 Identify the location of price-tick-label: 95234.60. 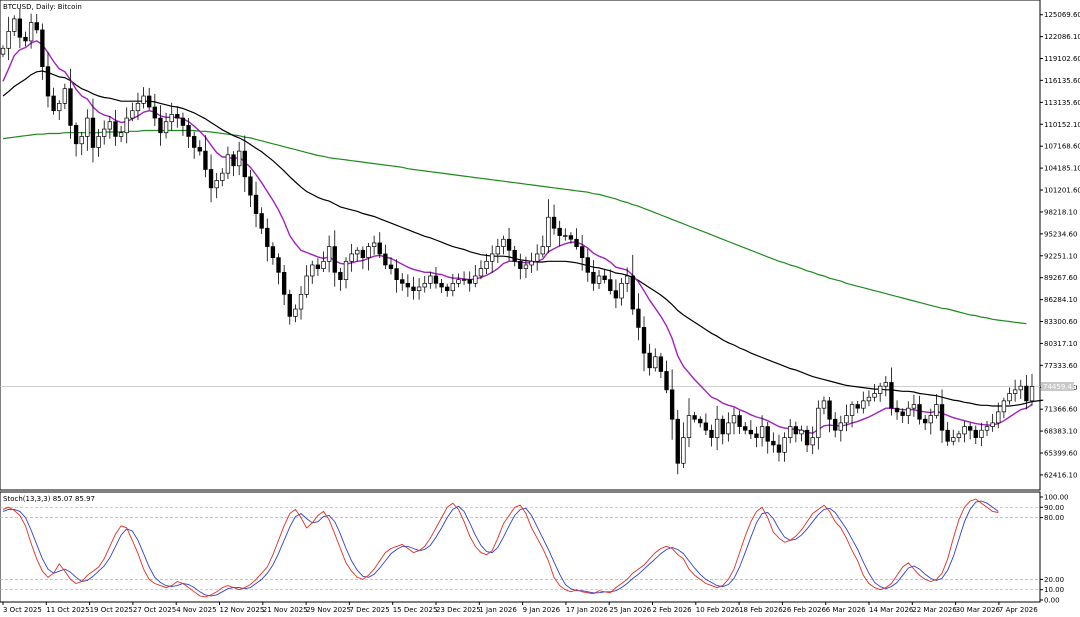
(1060, 234).